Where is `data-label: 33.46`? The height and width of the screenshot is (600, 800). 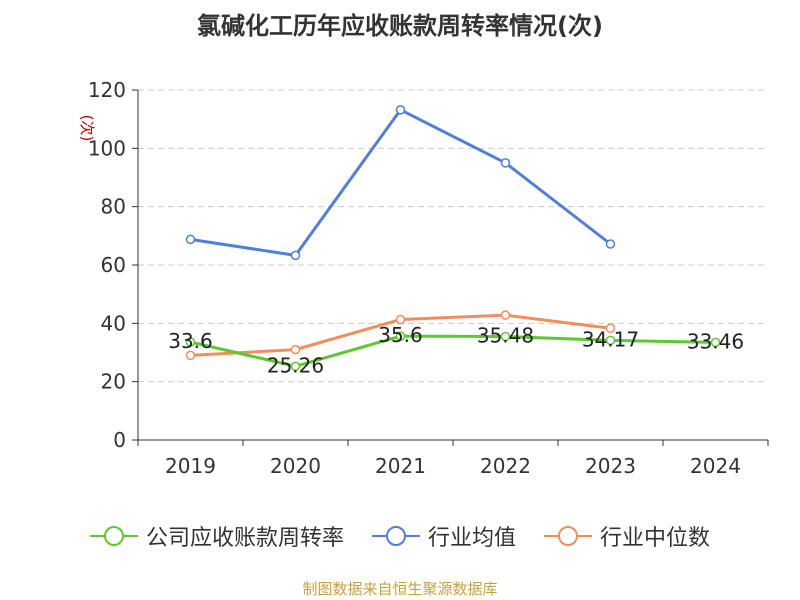 data-label: 33.46 is located at coordinates (715, 341).